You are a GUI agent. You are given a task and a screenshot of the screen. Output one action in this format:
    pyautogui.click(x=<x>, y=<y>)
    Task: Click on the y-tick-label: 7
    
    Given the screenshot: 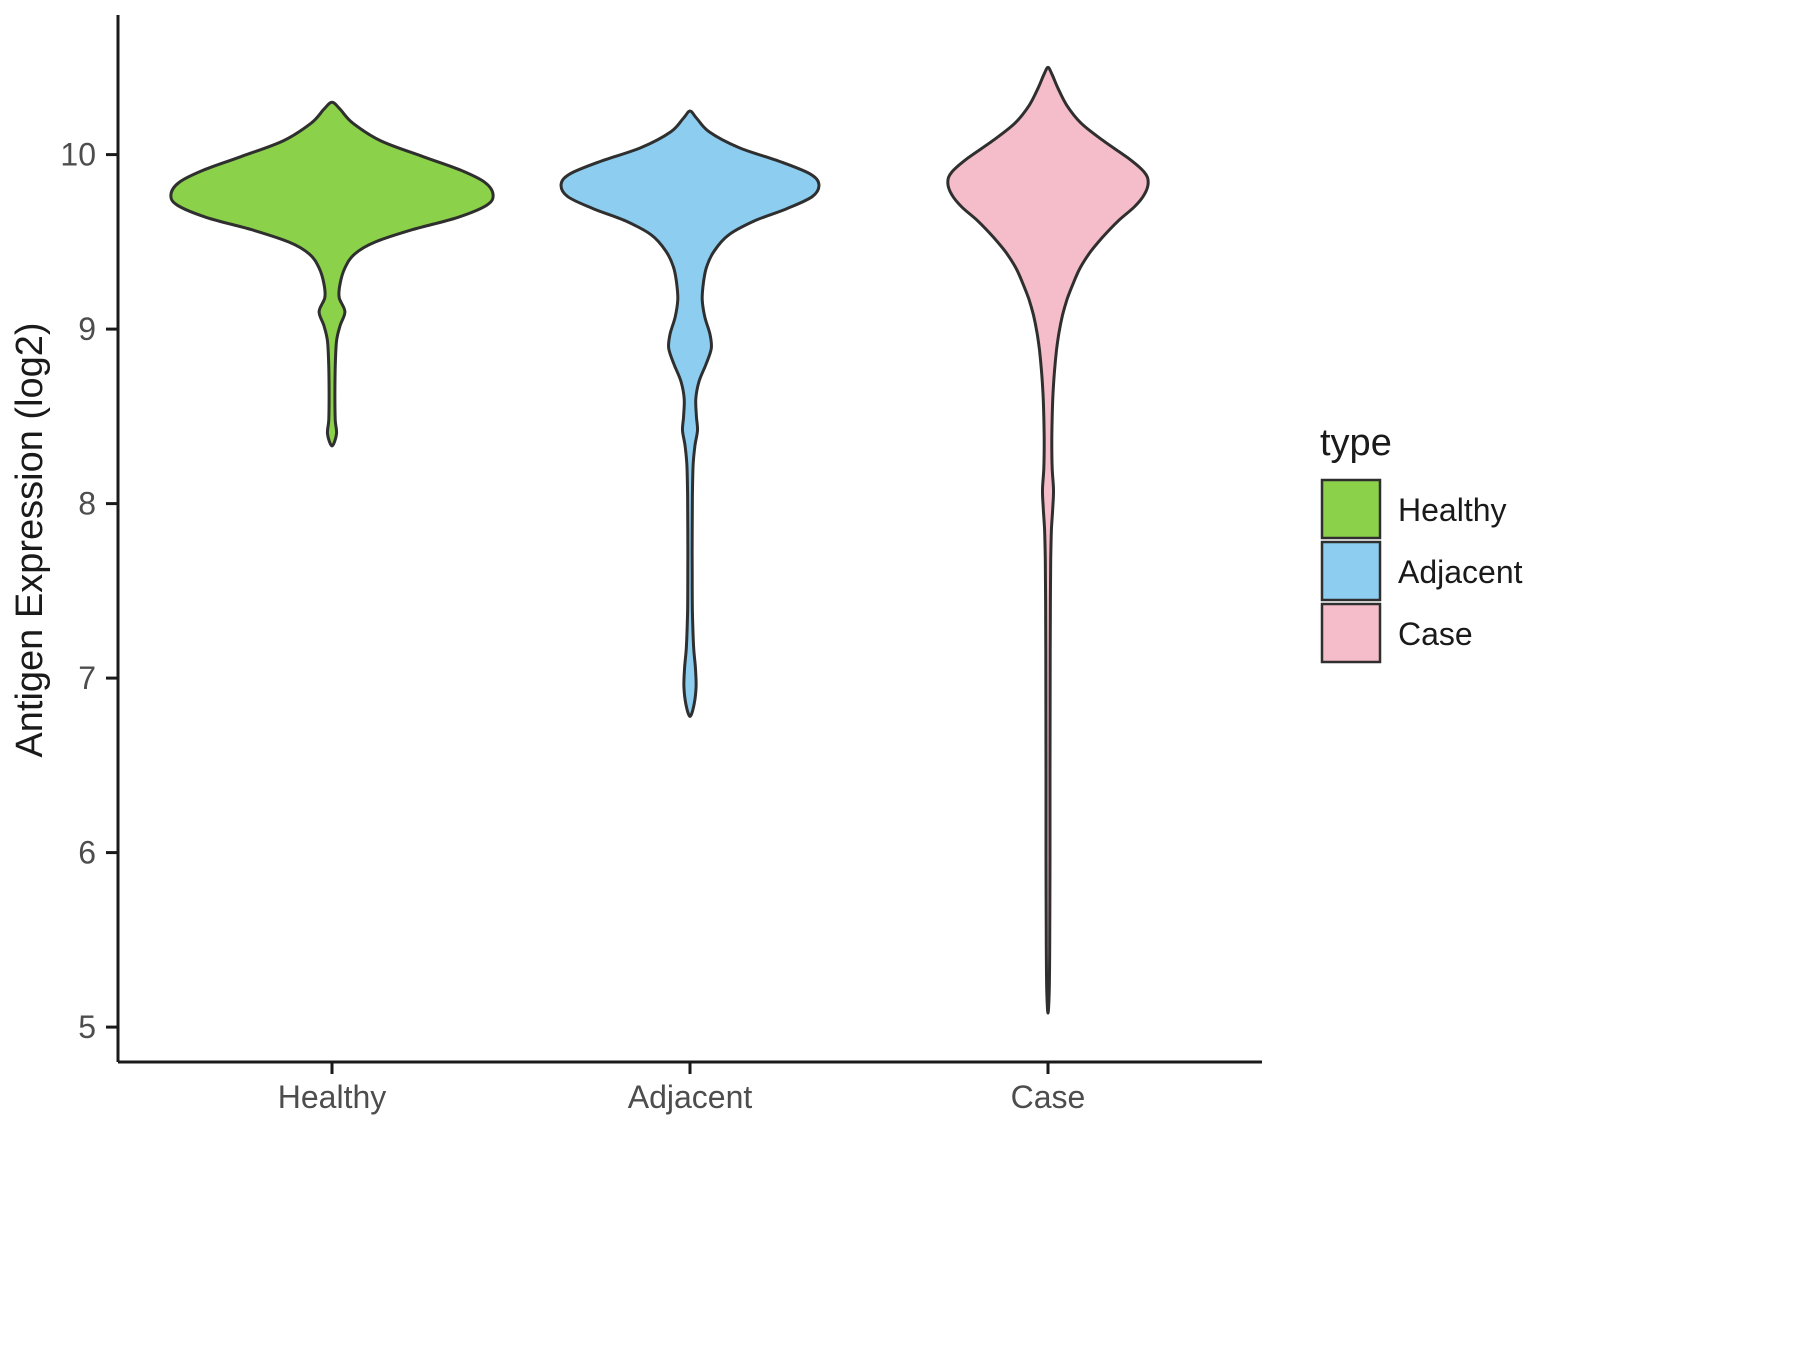 What is the action you would take?
    pyautogui.click(x=87, y=678)
    